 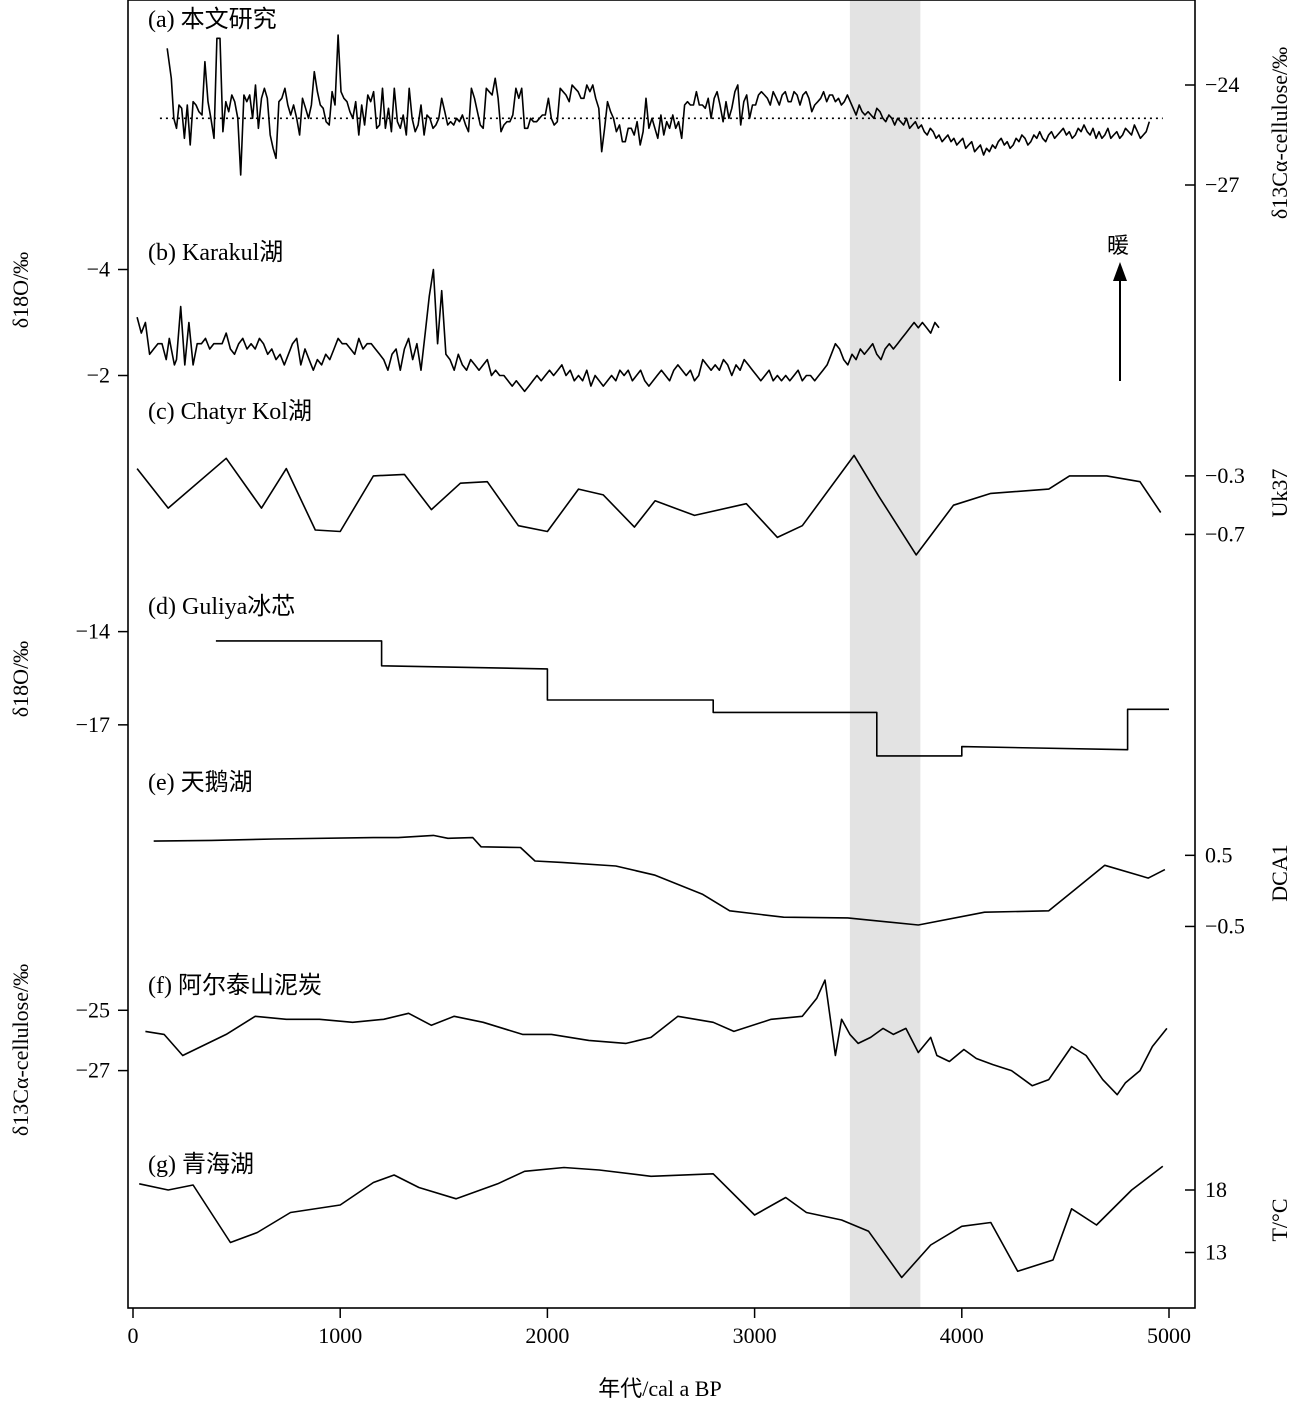 I want to click on panel-title: (g) 青海湖, so click(x=201, y=1164).